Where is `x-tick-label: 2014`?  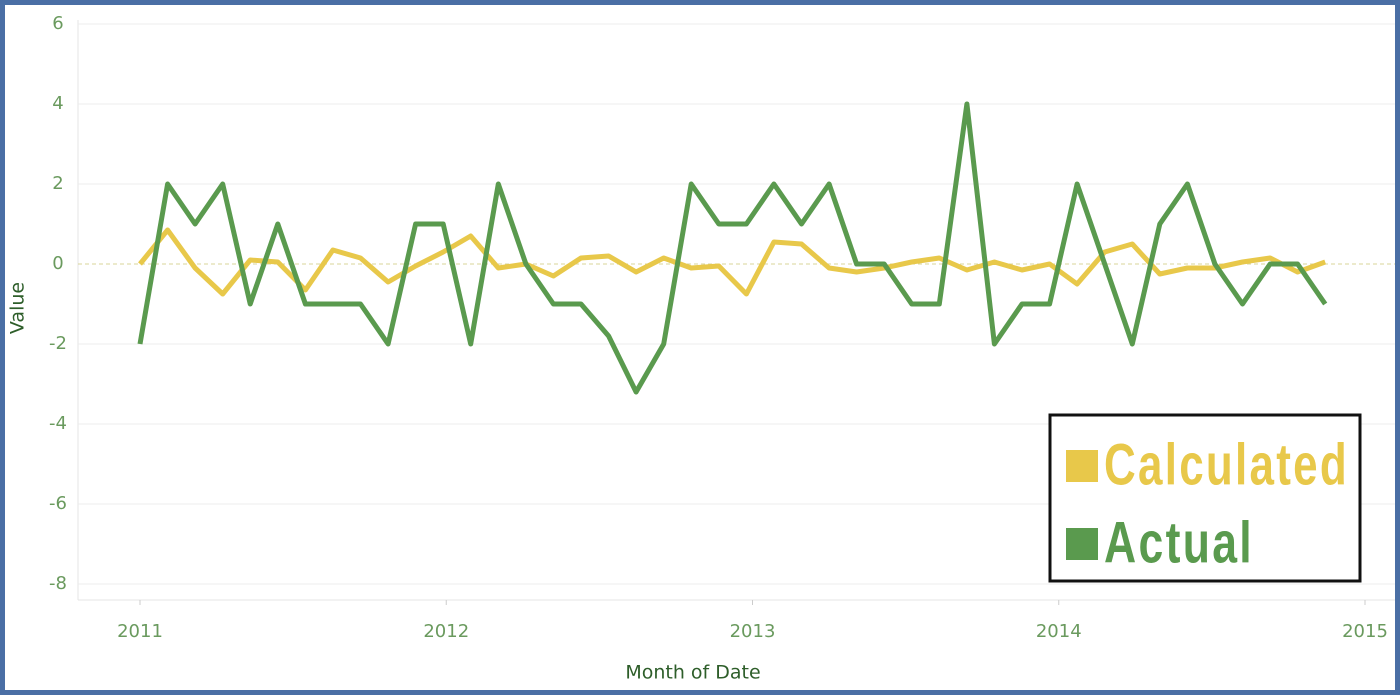
x-tick-label: 2014 is located at coordinates (1059, 631).